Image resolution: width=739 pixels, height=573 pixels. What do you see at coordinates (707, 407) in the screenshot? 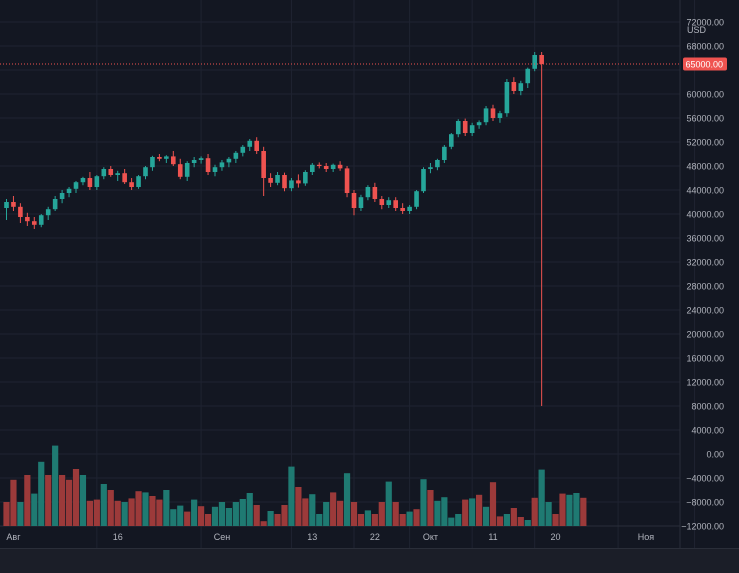
I see `price-tick-label: 8000.00` at bounding box center [707, 407].